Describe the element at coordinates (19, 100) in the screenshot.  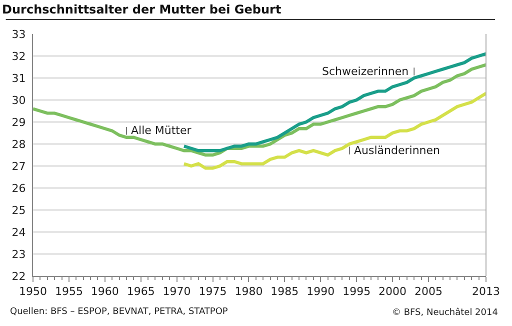
I see `y-tick-label: 30` at that location.